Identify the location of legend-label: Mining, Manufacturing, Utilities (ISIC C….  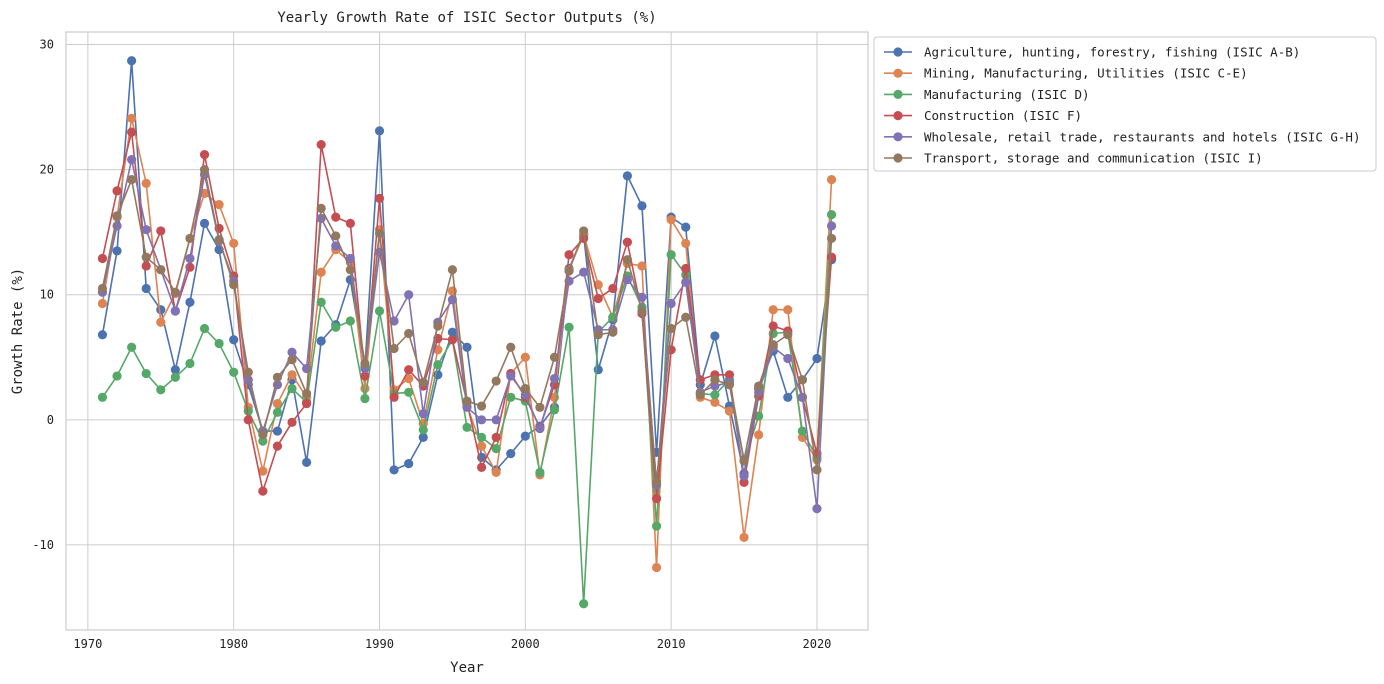
(1086, 73).